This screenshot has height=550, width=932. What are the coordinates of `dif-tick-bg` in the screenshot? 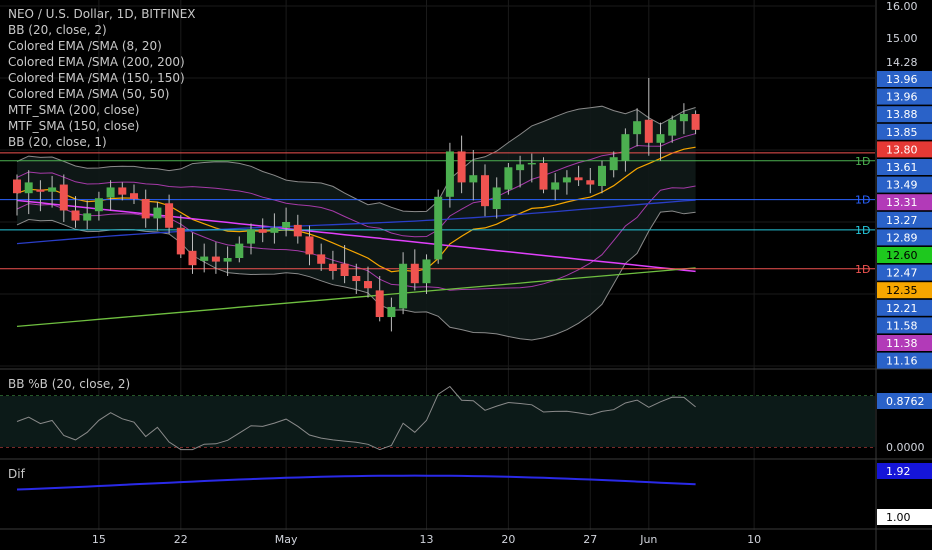 It's located at (904, 517).